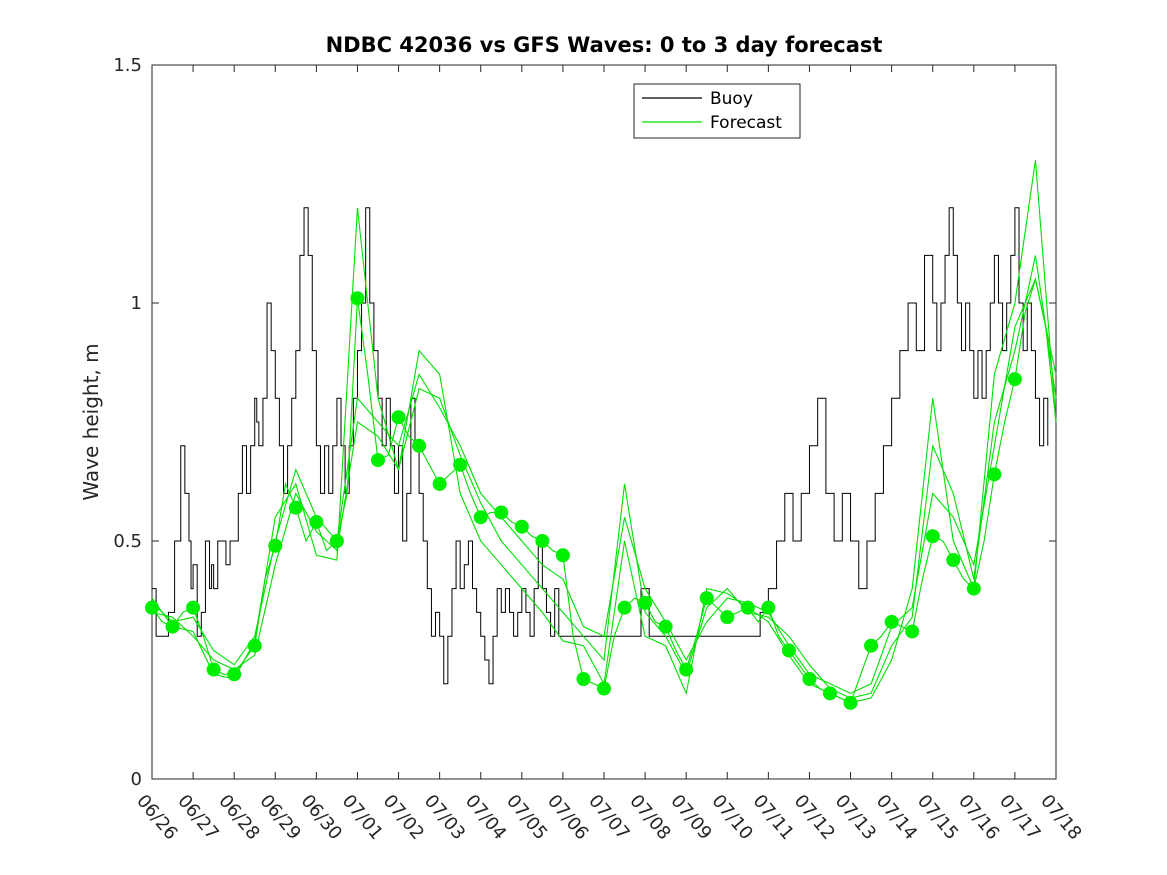  Describe the element at coordinates (855, 817) in the screenshot. I see `x-tick-label: 07/13` at that location.